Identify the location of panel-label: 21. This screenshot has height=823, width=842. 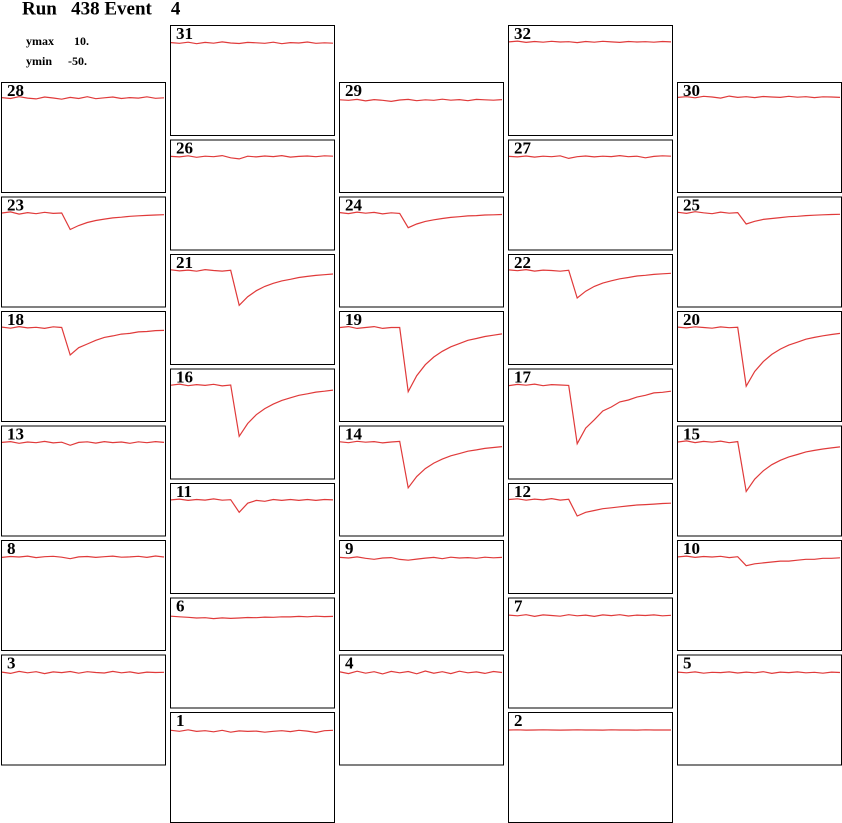
(184, 262).